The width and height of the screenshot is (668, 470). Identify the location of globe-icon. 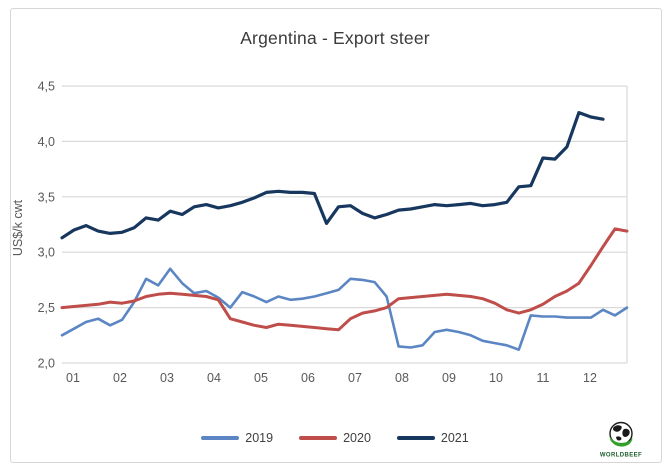
(621, 434).